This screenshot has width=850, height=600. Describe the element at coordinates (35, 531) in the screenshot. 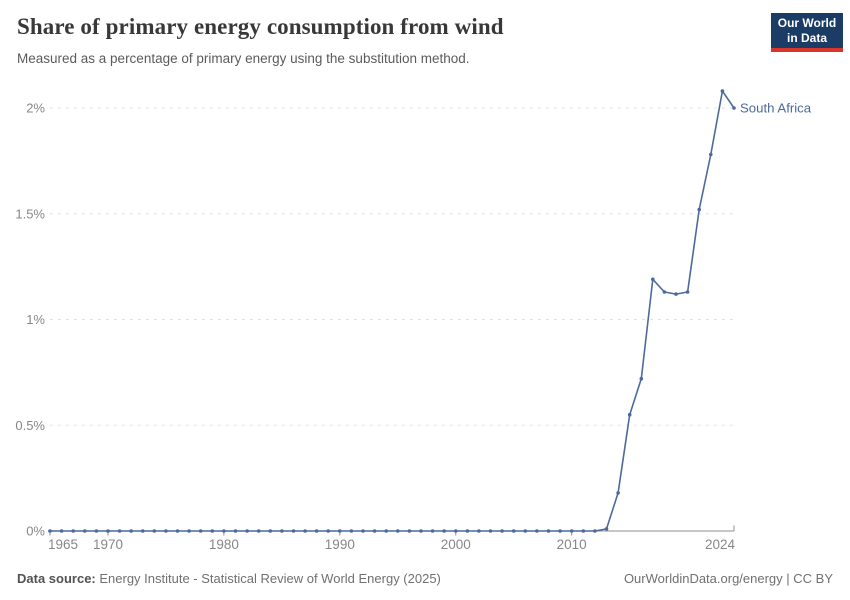

I see `y-tick-label: 0%` at that location.